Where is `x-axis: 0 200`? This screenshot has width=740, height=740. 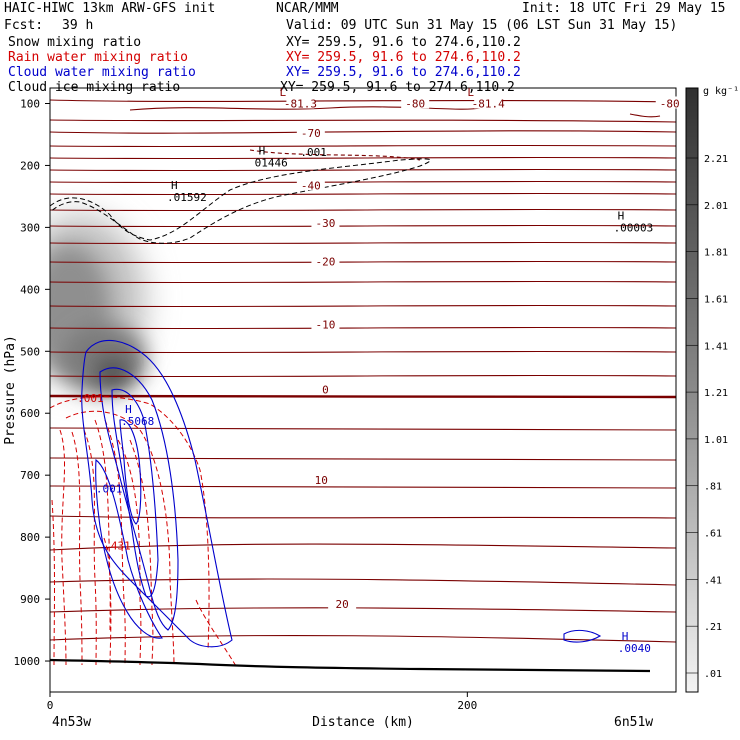 x-axis: 0 200 is located at coordinates (262, 702).